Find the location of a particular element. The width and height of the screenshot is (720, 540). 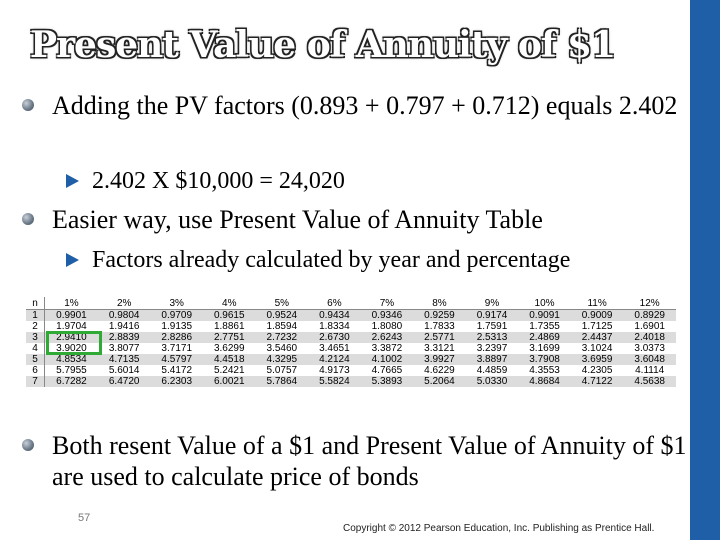

period-cell: 6 is located at coordinates (35, 370).